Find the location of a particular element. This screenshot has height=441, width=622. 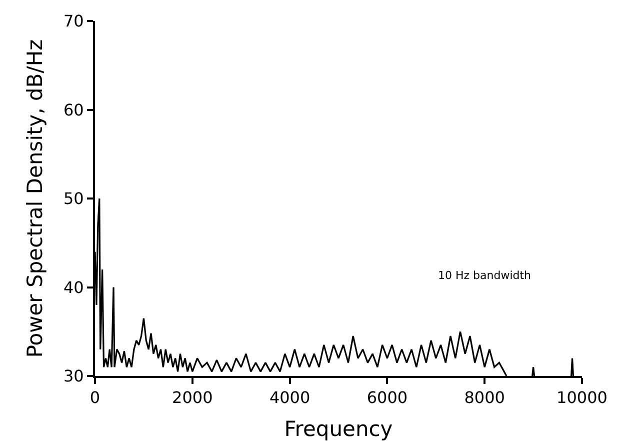

x-tick-label: 6000 is located at coordinates (387, 398).